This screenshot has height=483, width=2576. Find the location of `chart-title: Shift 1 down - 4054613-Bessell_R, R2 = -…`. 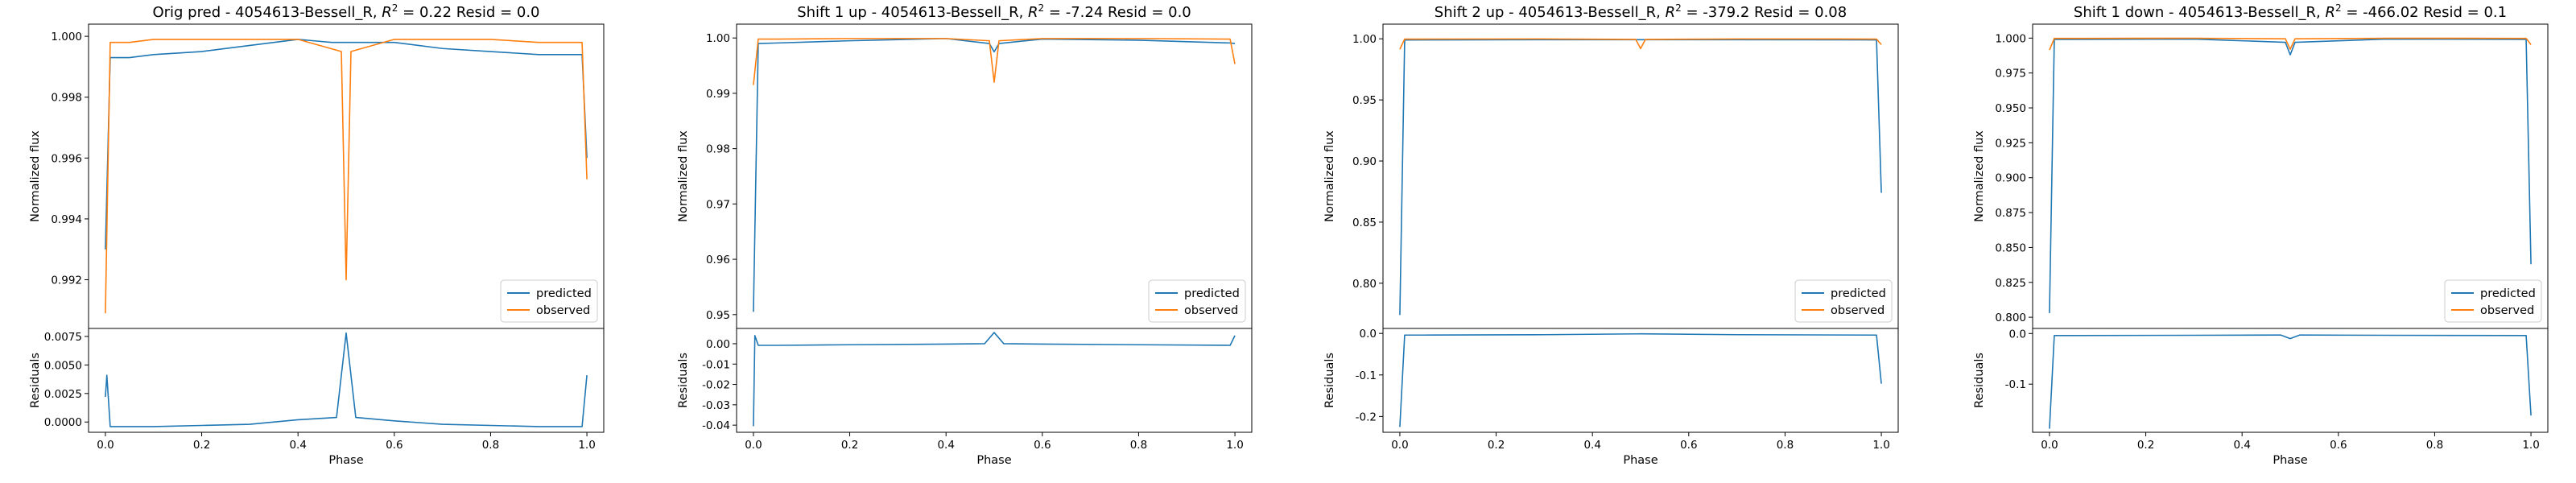

chart-title: Shift 1 down - 4054613-Bessell_R, R2 = -… is located at coordinates (2290, 11).